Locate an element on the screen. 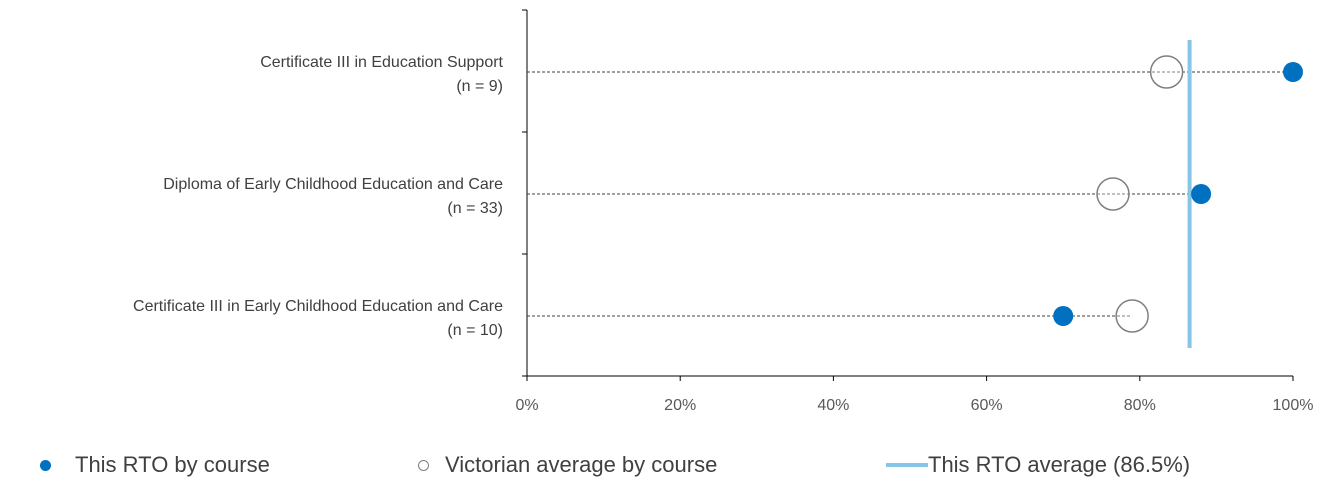 The height and width of the screenshot is (488, 1324). category-label: Certificate III in Education Support is located at coordinates (381, 62).